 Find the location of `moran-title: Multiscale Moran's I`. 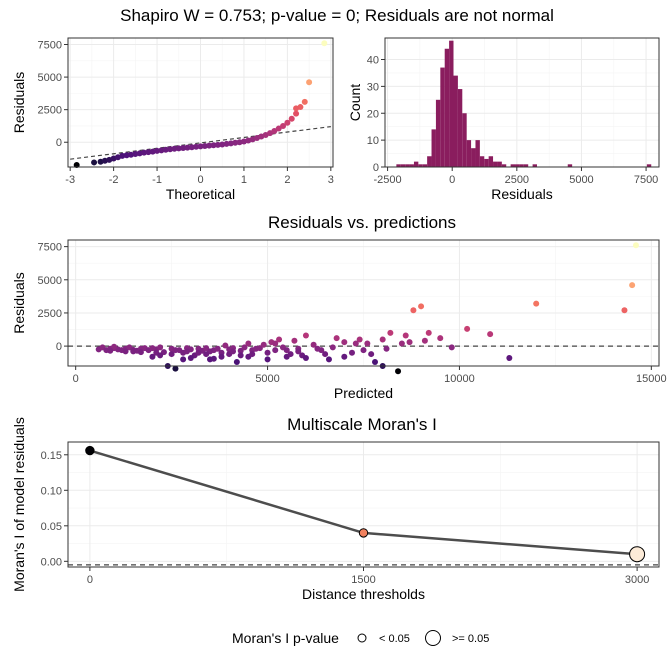

moran-title: Multiscale Moran's I is located at coordinates (362, 424).